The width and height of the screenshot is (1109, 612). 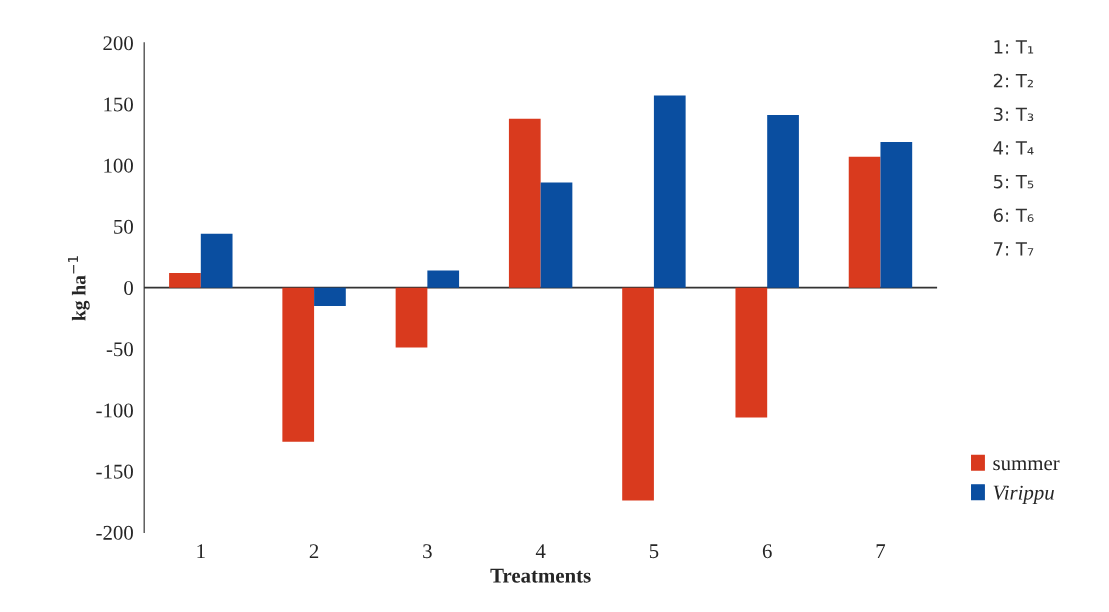 I want to click on x-tick-label: 7, so click(x=881, y=551).